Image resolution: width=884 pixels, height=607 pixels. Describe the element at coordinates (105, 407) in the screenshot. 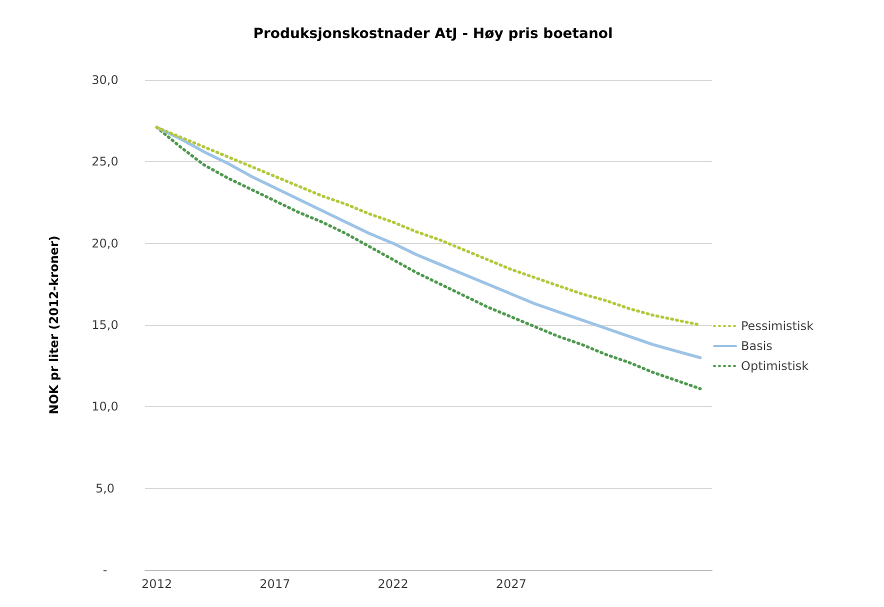

I see `y-tick-label: 10,0` at that location.